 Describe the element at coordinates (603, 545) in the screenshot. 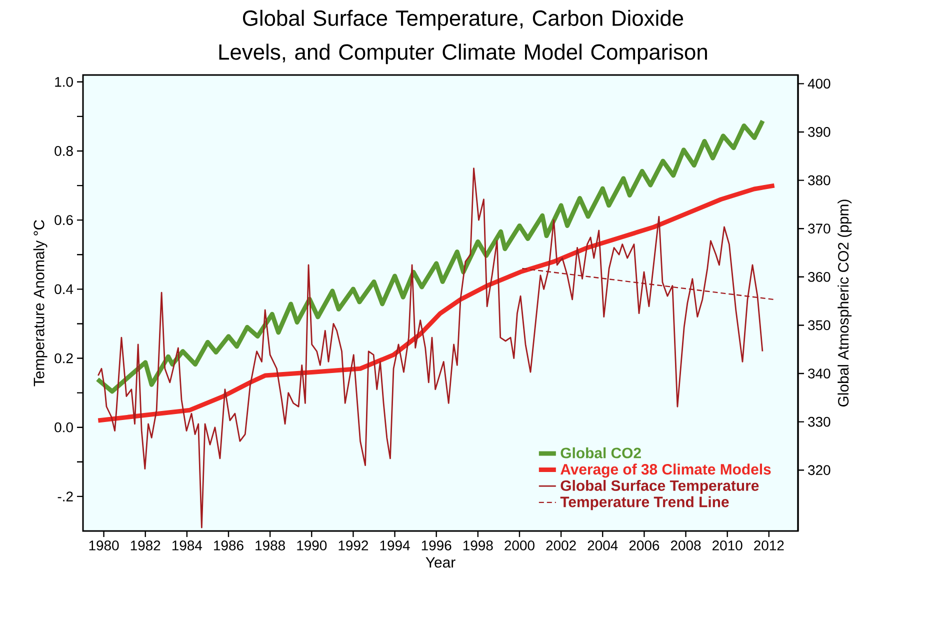

I see `x-tick-label: 2004` at that location.